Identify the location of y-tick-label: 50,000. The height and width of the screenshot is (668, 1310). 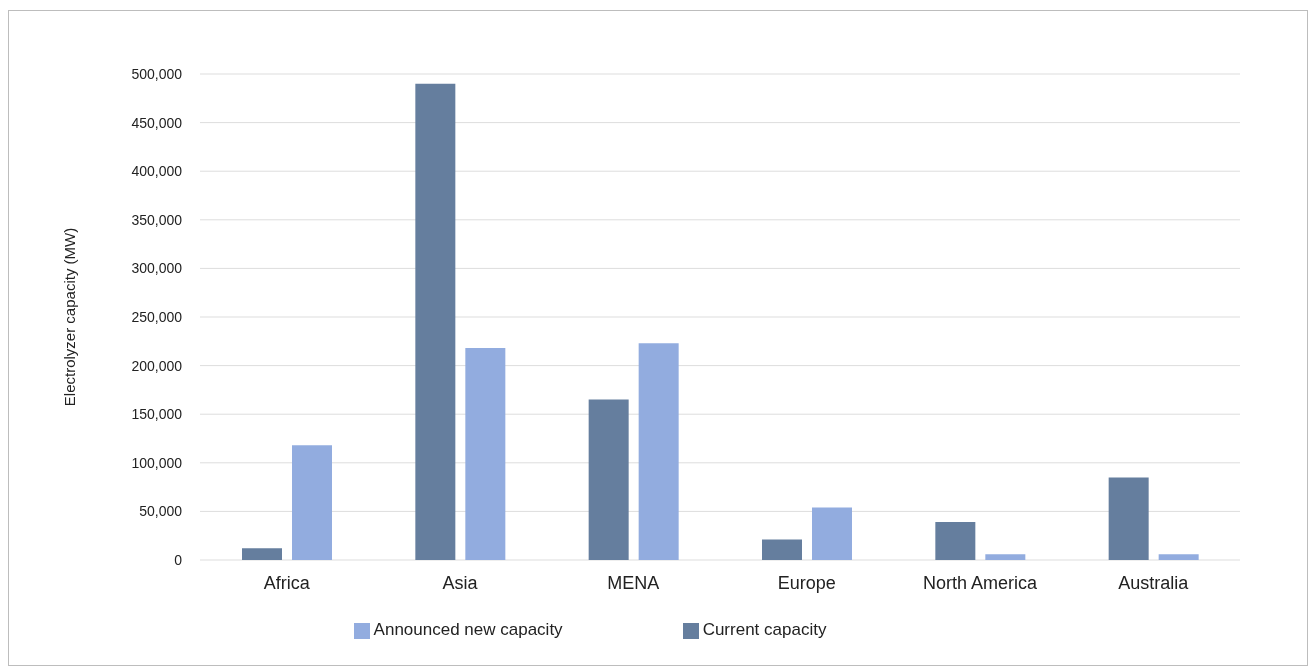
(161, 511).